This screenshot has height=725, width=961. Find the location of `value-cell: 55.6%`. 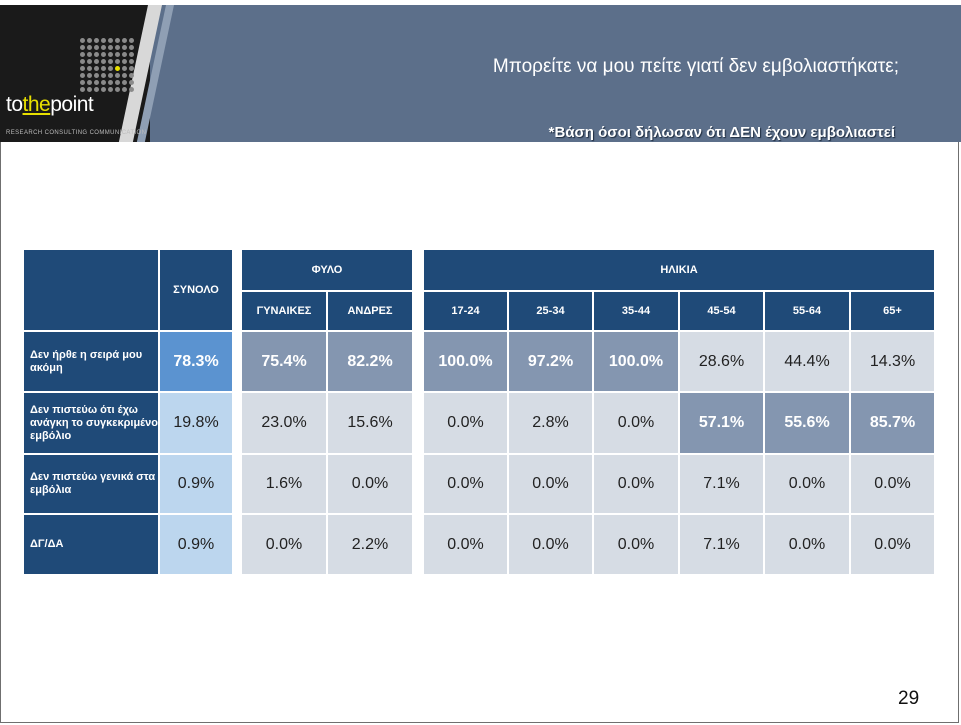

value-cell: 55.6% is located at coordinates (807, 423).